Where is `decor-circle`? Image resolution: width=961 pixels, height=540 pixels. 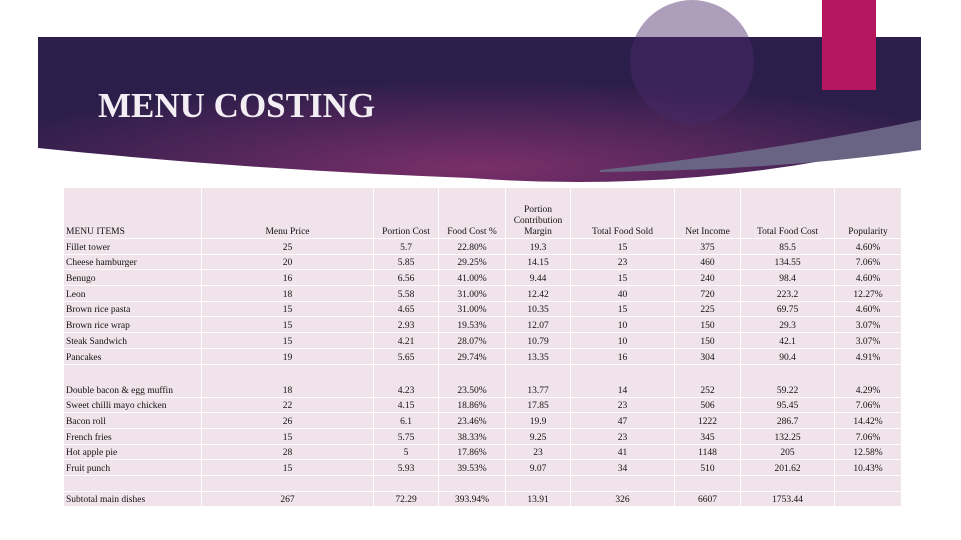 decor-circle is located at coordinates (692, 62).